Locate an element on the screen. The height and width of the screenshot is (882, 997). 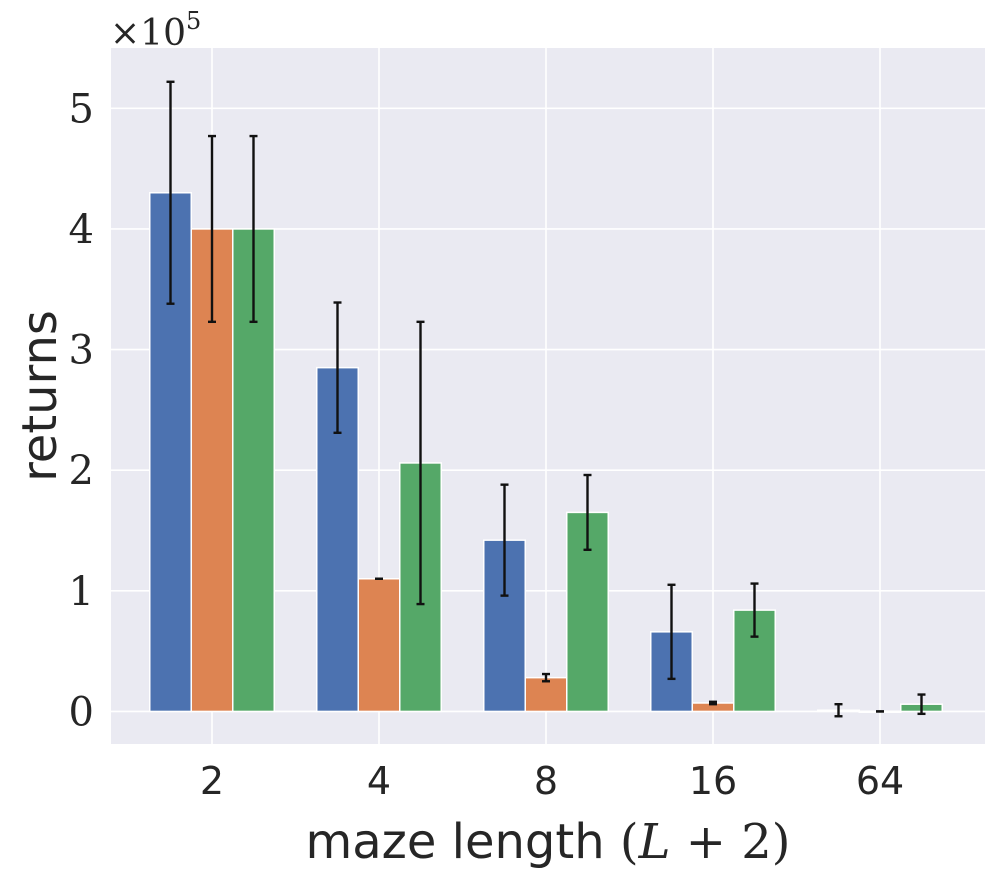
y-offset-label: ×10⁵ is located at coordinates (155, 30).